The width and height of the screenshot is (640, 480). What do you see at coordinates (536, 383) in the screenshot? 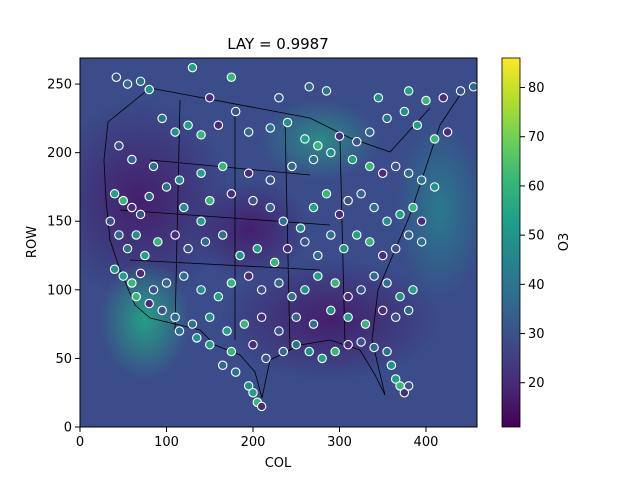
I see `colorbar-tick-label: 20` at bounding box center [536, 383].